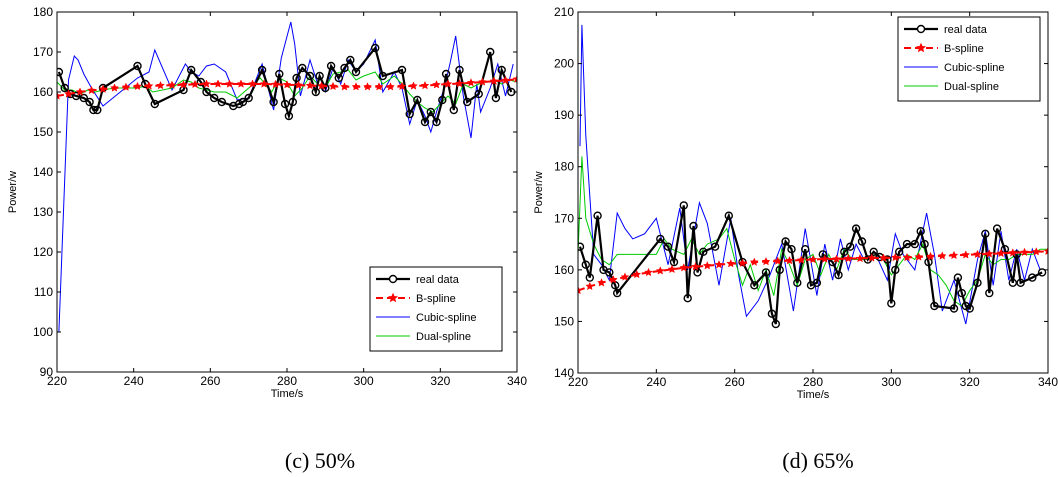 Image resolution: width=1058 pixels, height=477 pixels. Describe the element at coordinates (564, 12) in the screenshot. I see `y-tick-label: 210` at that location.